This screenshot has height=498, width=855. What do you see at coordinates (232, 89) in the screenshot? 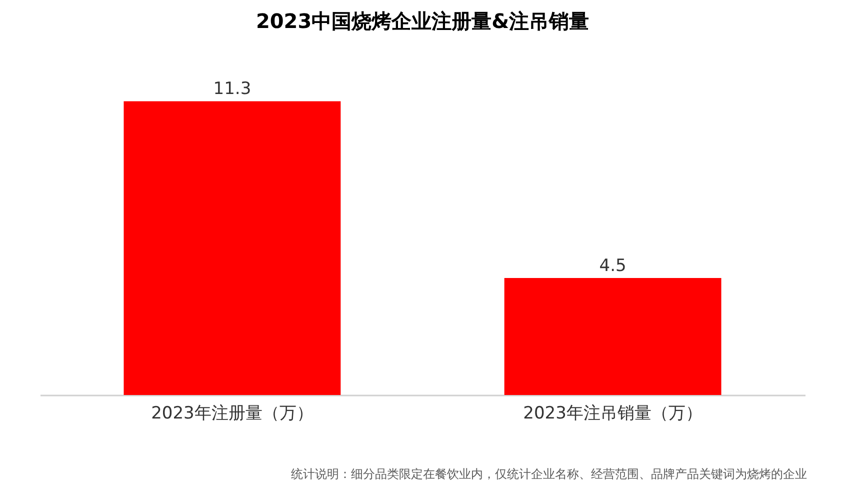
I see `data-label: 11.3` at bounding box center [232, 89].